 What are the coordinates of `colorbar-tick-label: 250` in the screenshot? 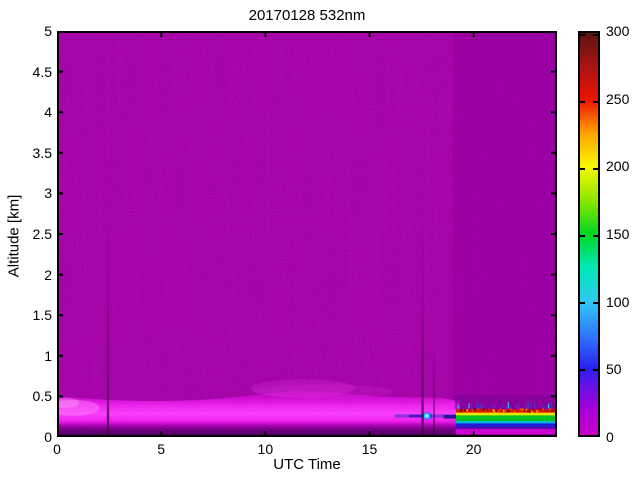 It's located at (618, 98).